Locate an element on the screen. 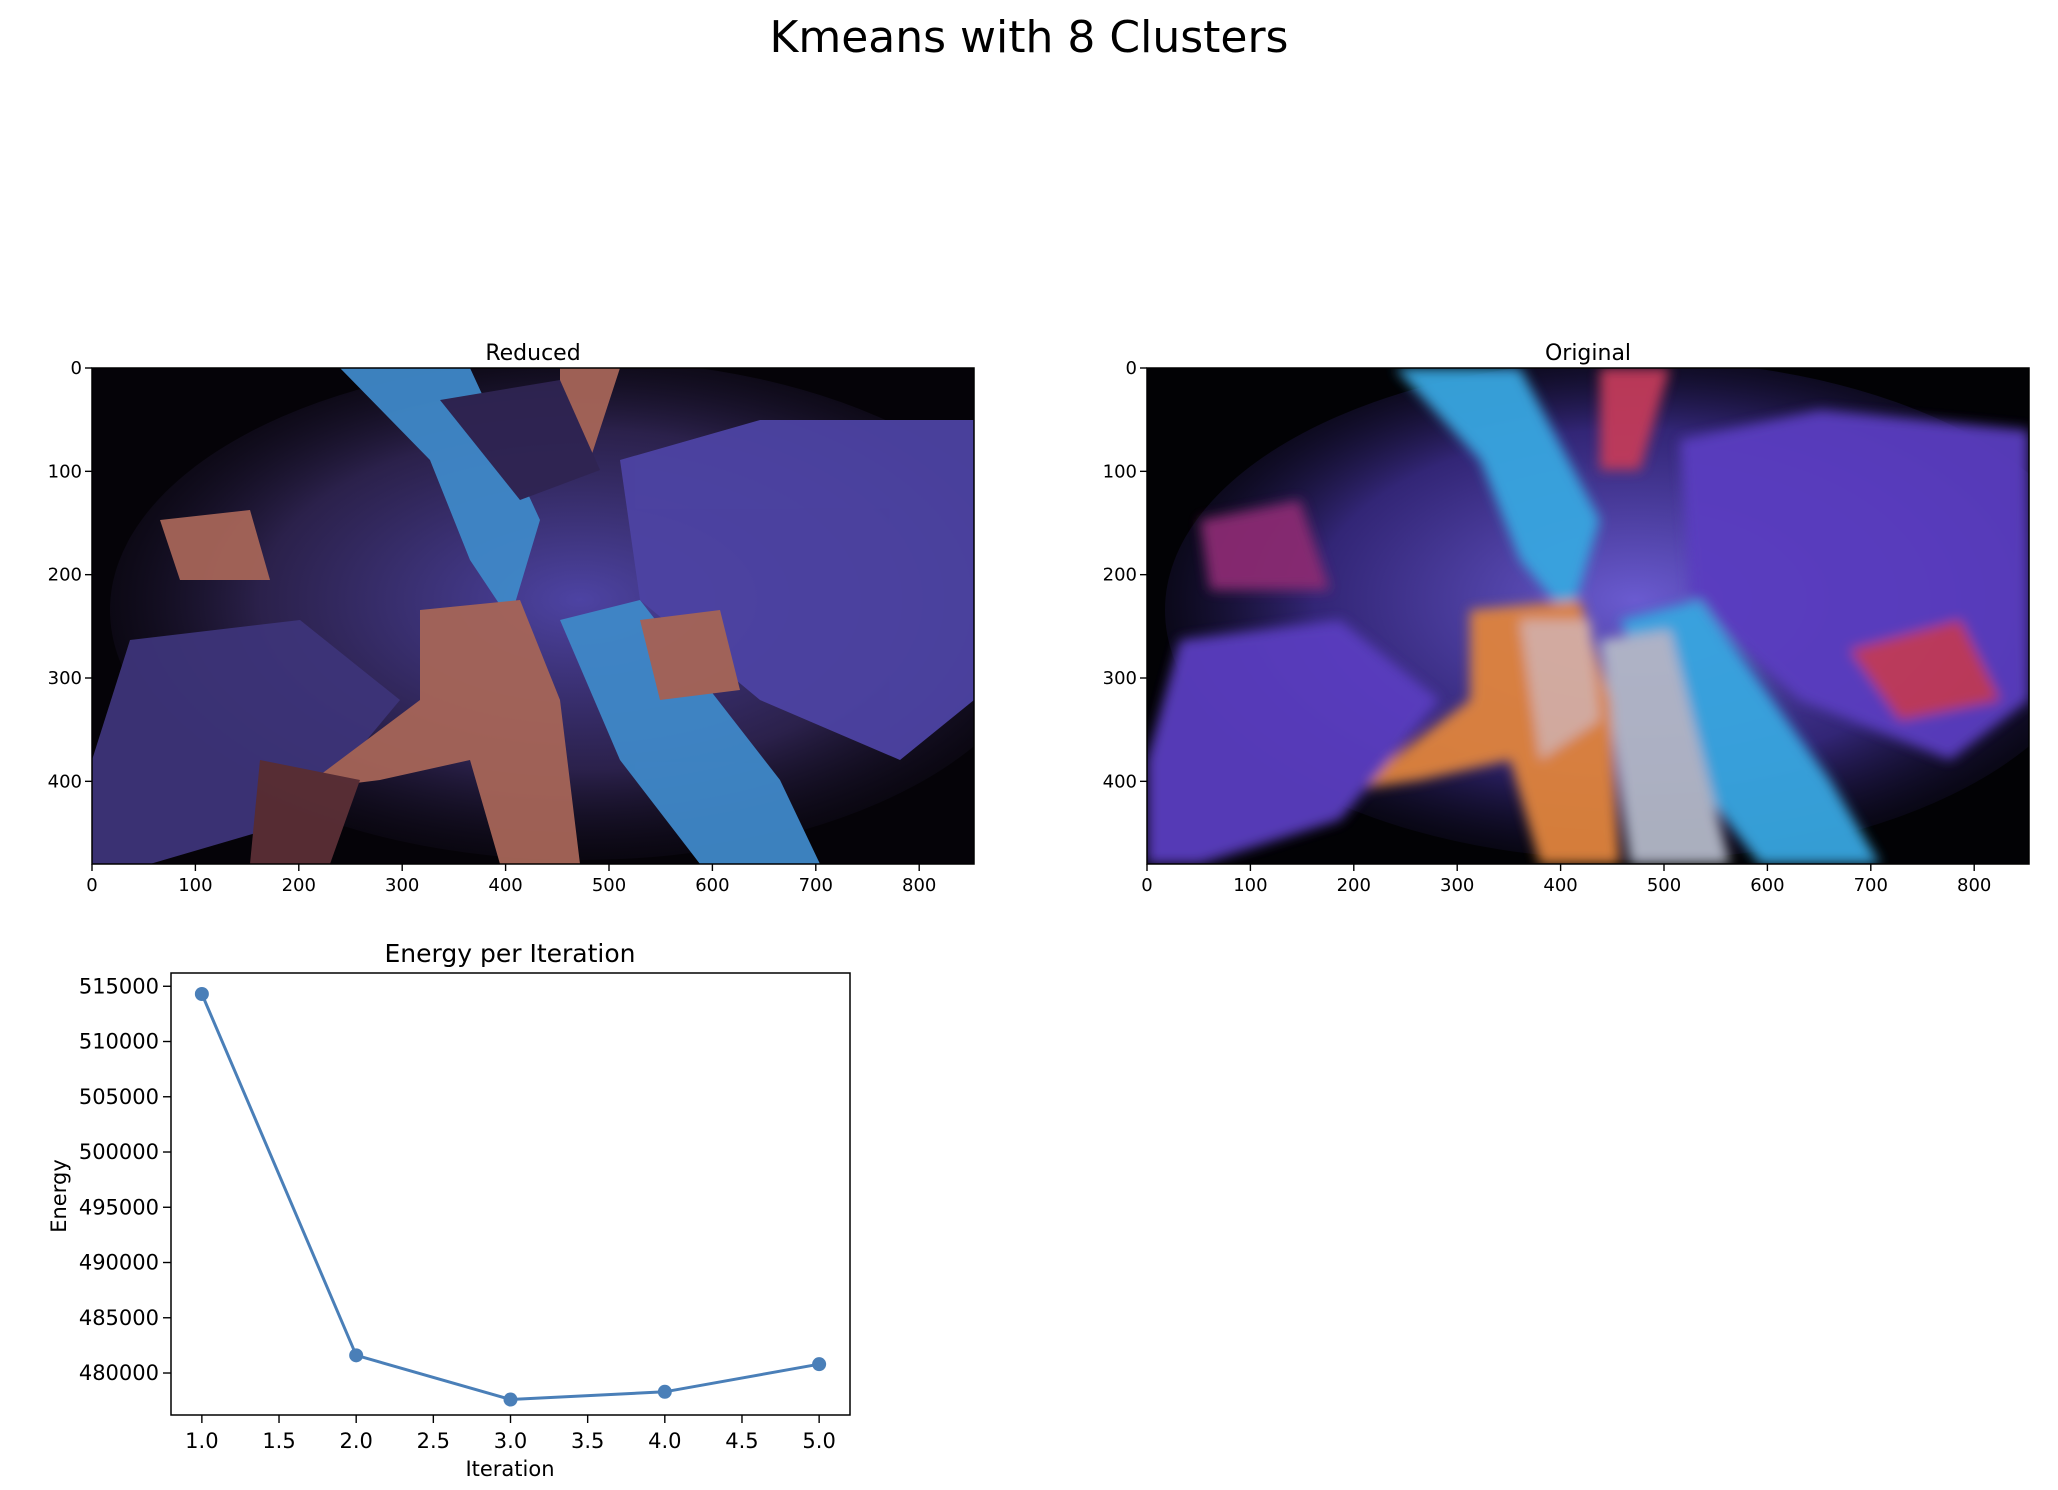  xtick-label: 2.5 is located at coordinates (433, 1441).